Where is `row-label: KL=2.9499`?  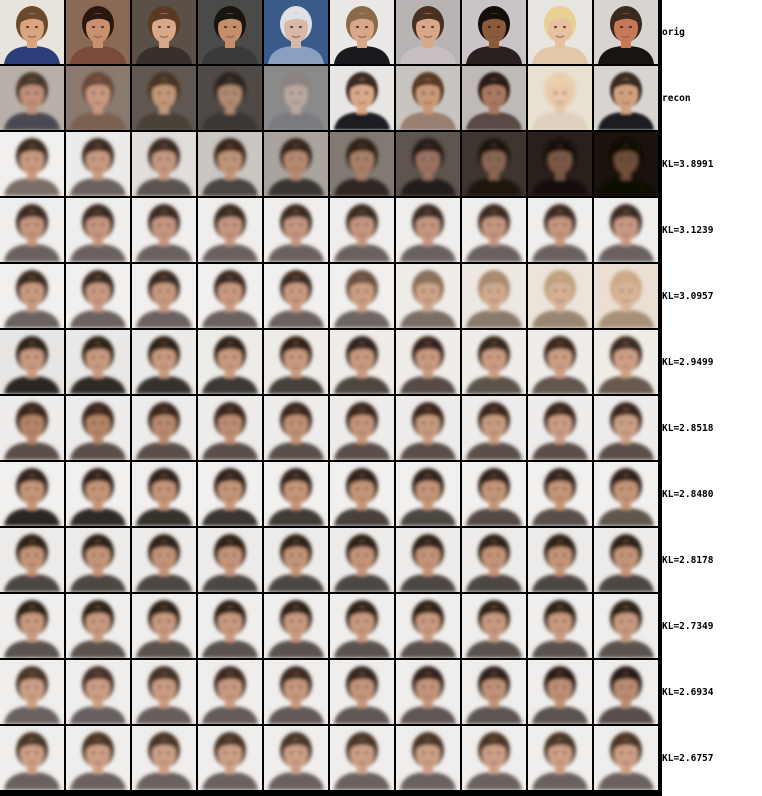
row-label: KL=2.9499 is located at coordinates (688, 362).